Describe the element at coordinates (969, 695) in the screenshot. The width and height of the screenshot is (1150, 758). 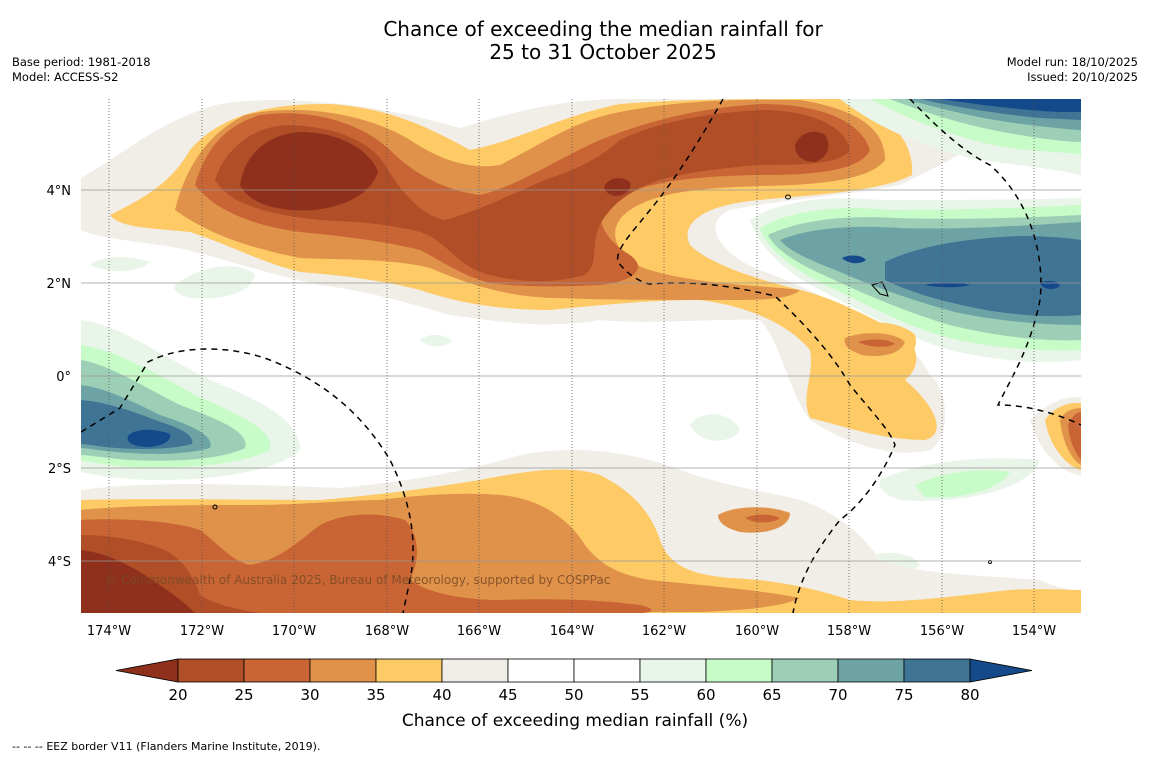
I see `colorbar-tick-label: 80` at that location.